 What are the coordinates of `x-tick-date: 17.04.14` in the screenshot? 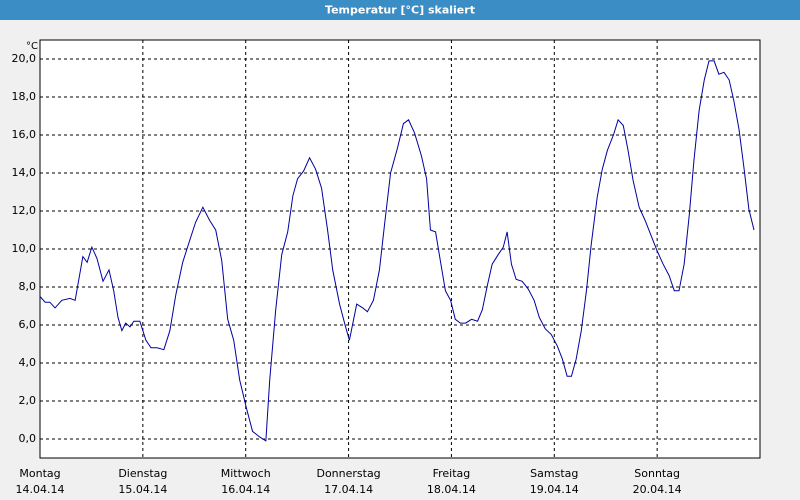 It's located at (348, 489).